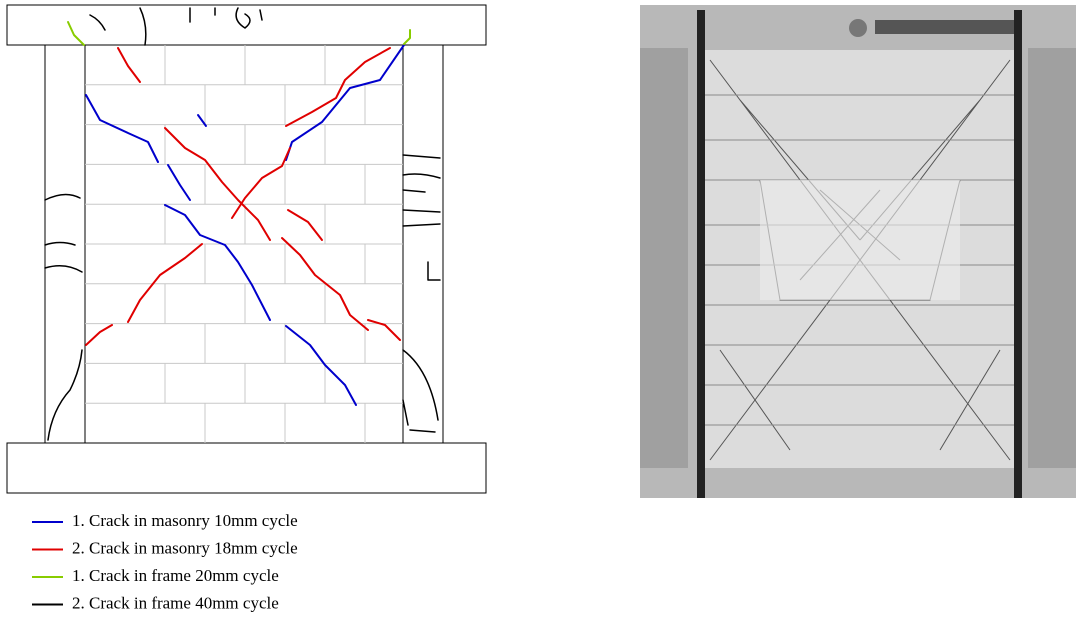 This screenshot has width=1081, height=620. Describe the element at coordinates (944, 27) in the screenshot. I see `photo-bar` at that location.